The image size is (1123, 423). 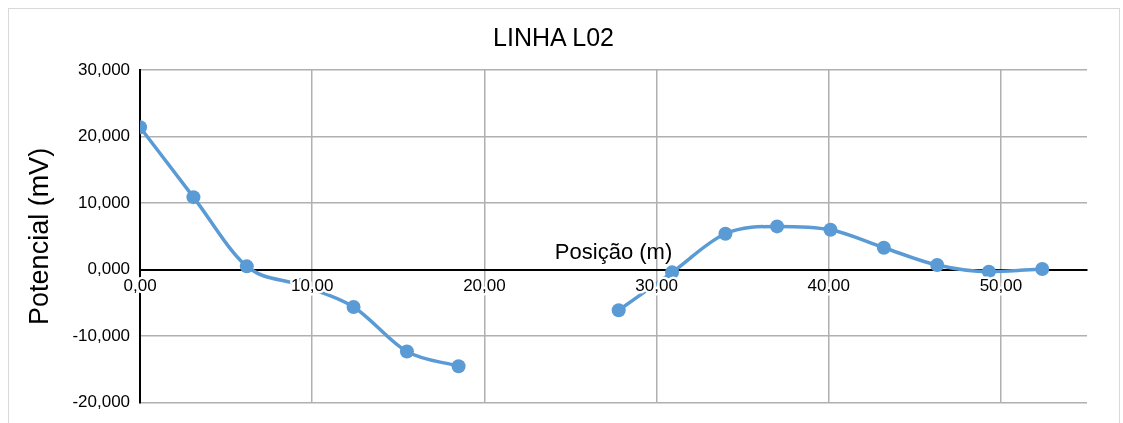 What do you see at coordinates (613, 251) in the screenshot?
I see `x-axis-title: Posição (m)` at bounding box center [613, 251].